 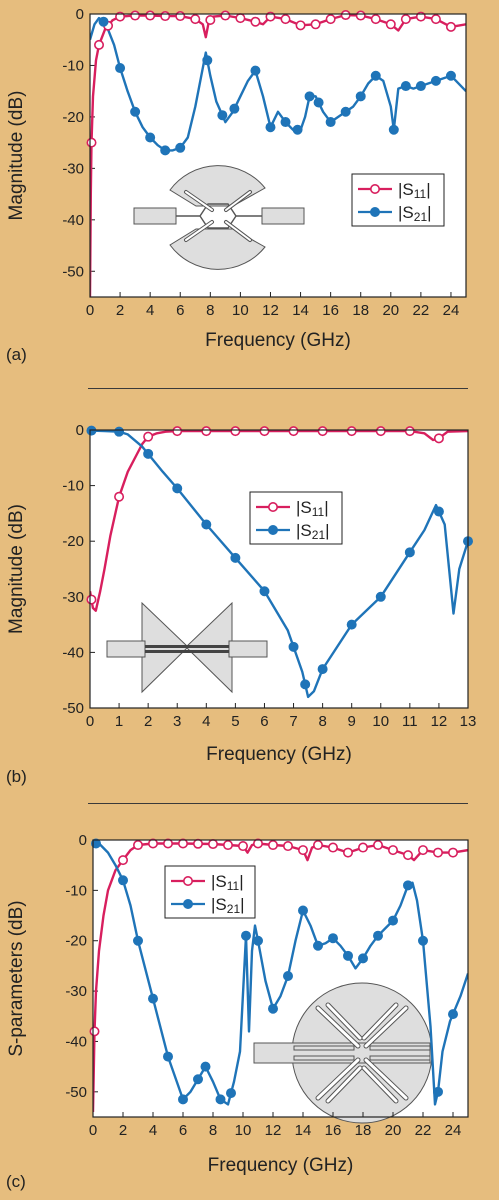 I want to click on inset-radial-stub-bottom, so click(x=217, y=249).